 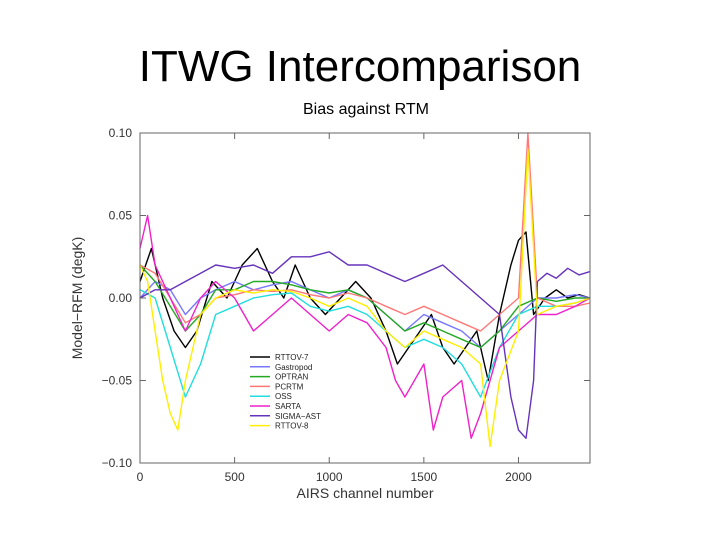 What do you see at coordinates (289, 386) in the screenshot?
I see `legend-label-4: PCRTM` at bounding box center [289, 386].